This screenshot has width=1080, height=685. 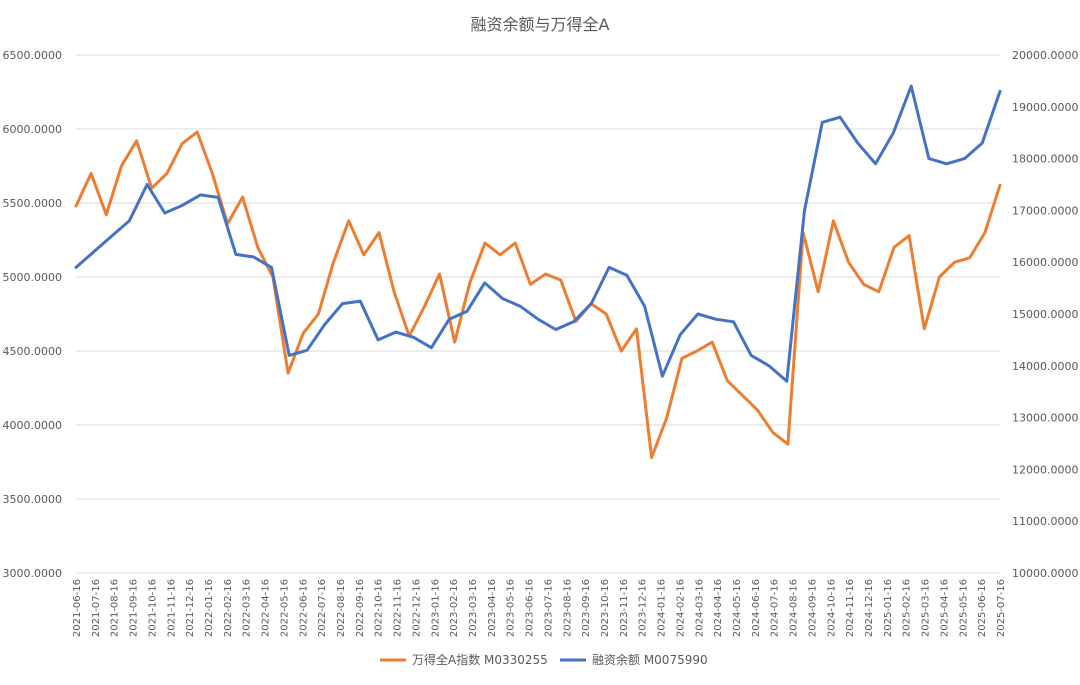 I want to click on legend-label: 融资余额 M0075990, so click(x=650, y=659).